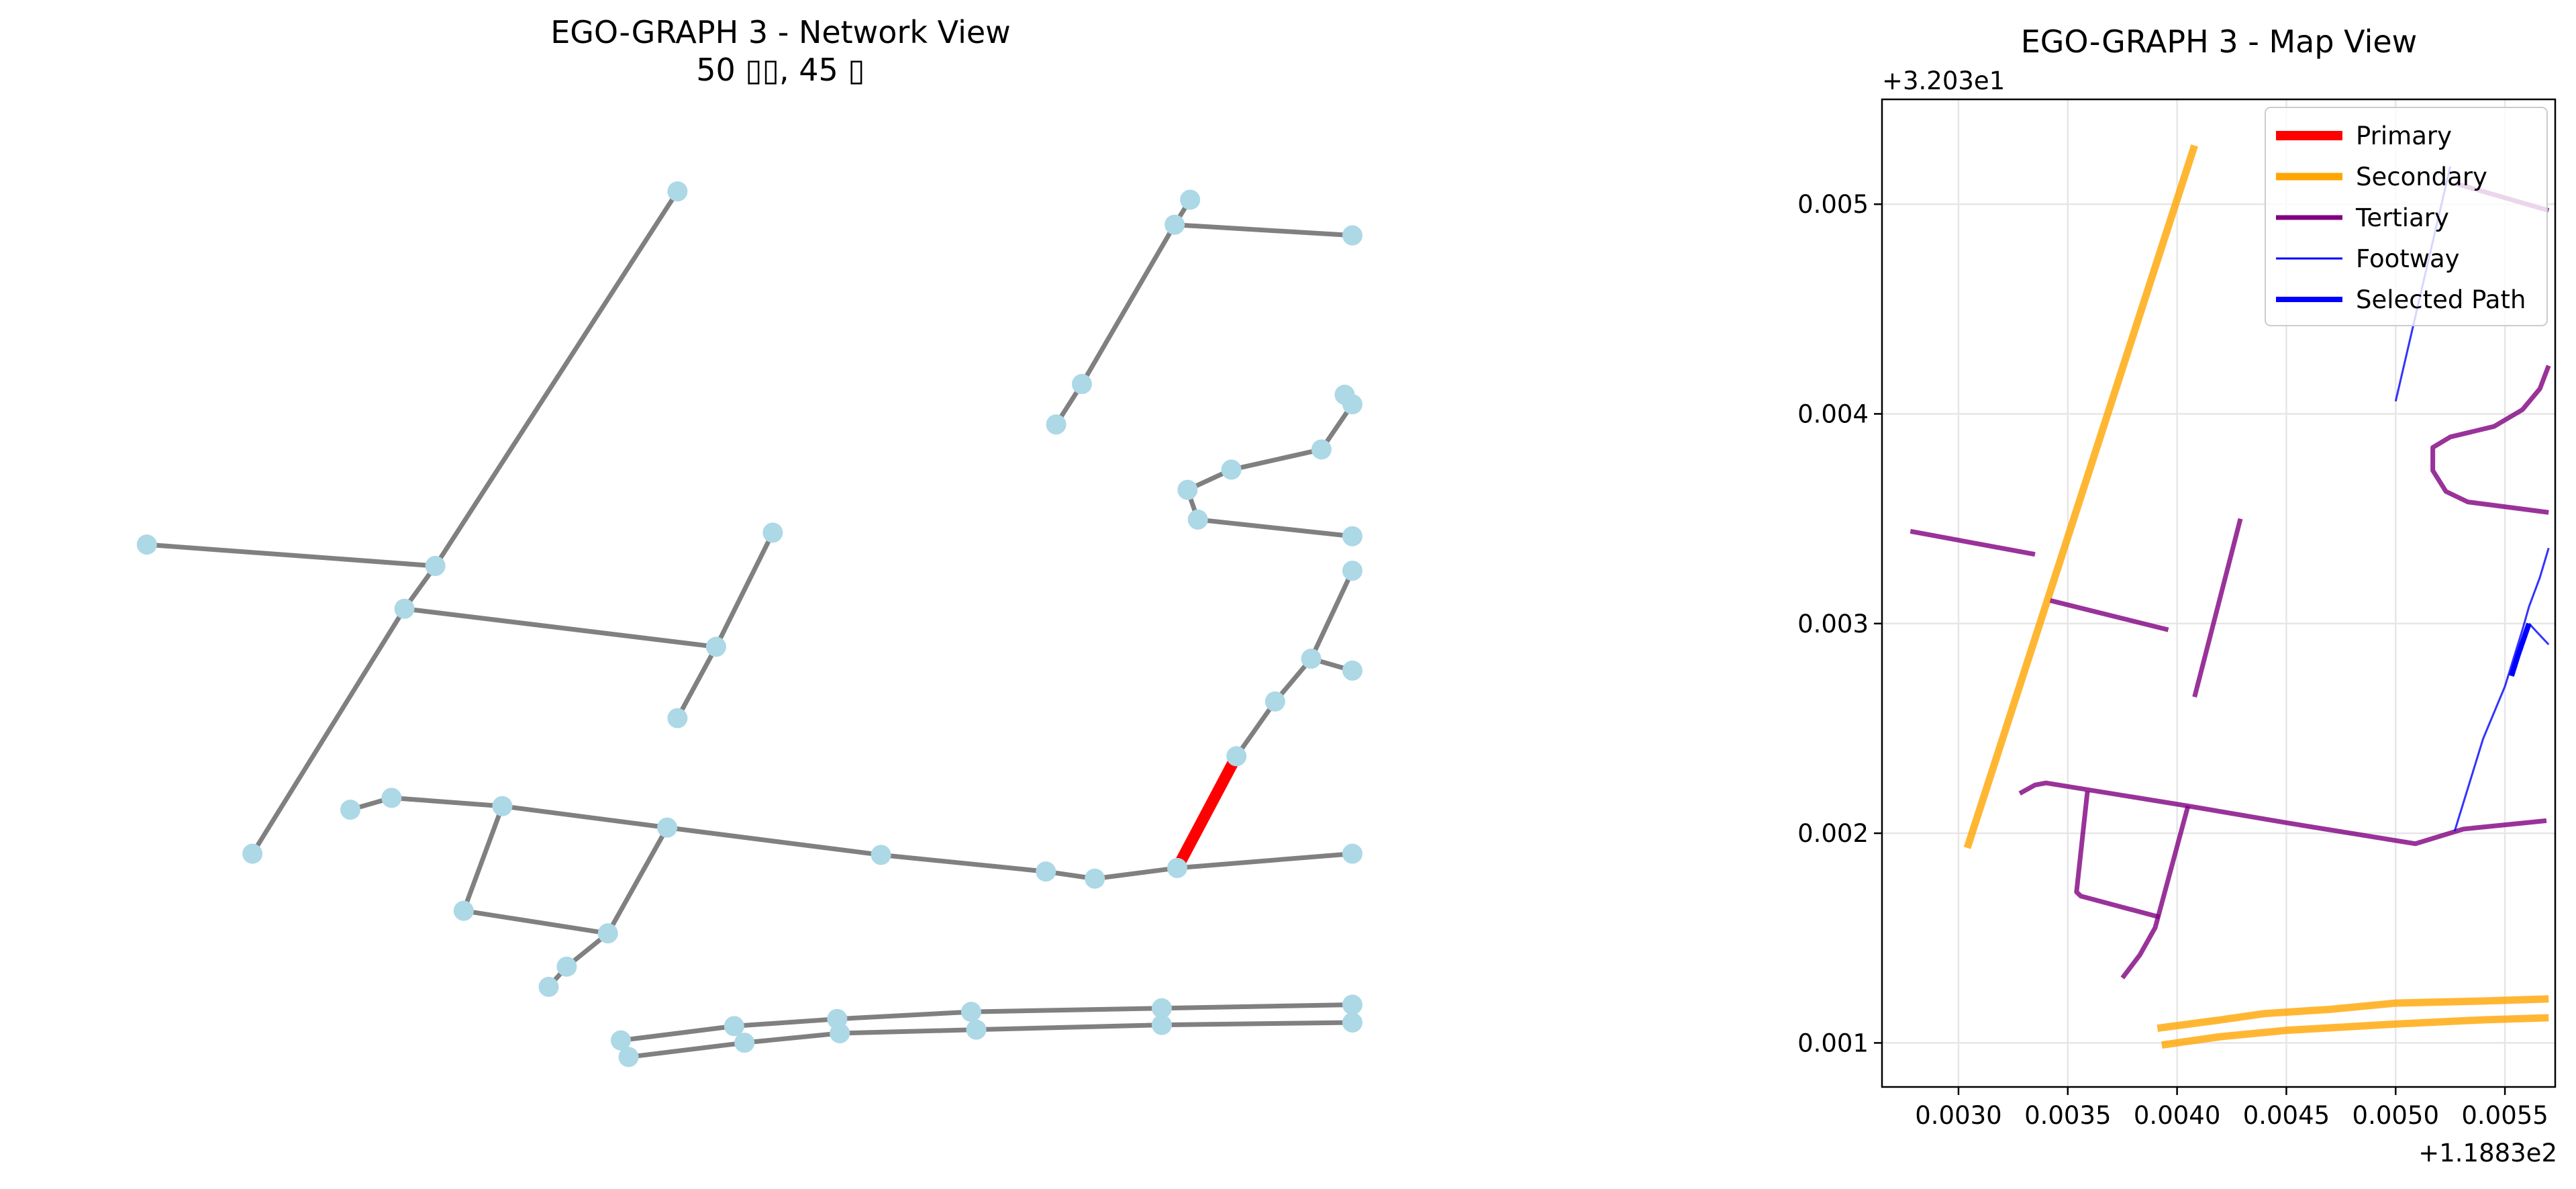 The image size is (2576, 1189). What do you see at coordinates (2402, 217) in the screenshot?
I see `legend-label: Tertiary` at bounding box center [2402, 217].